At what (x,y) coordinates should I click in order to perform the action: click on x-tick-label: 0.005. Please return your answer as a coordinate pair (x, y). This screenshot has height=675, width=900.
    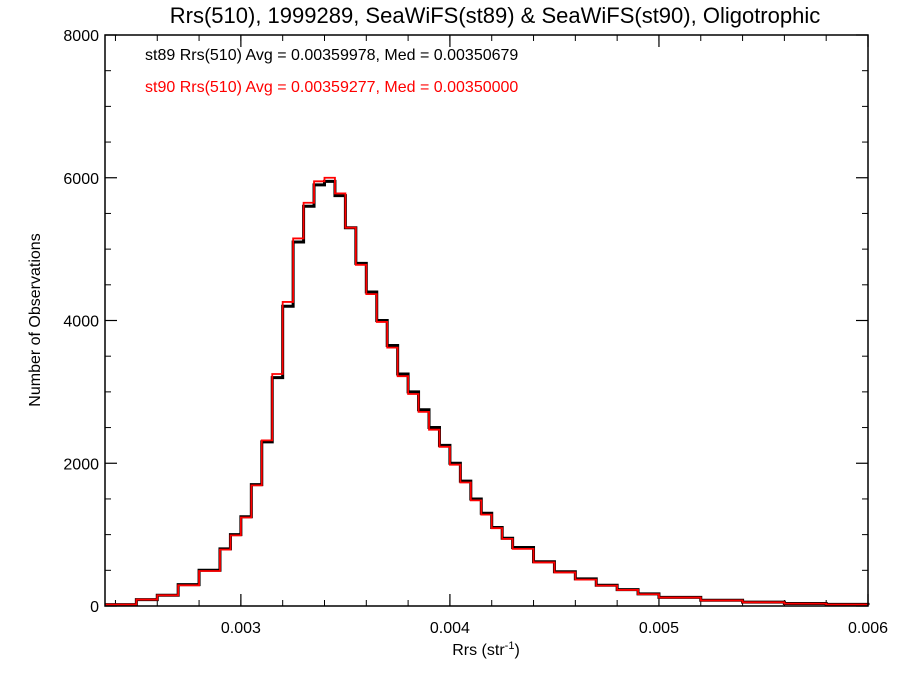
    Looking at the image, I should click on (659, 628).